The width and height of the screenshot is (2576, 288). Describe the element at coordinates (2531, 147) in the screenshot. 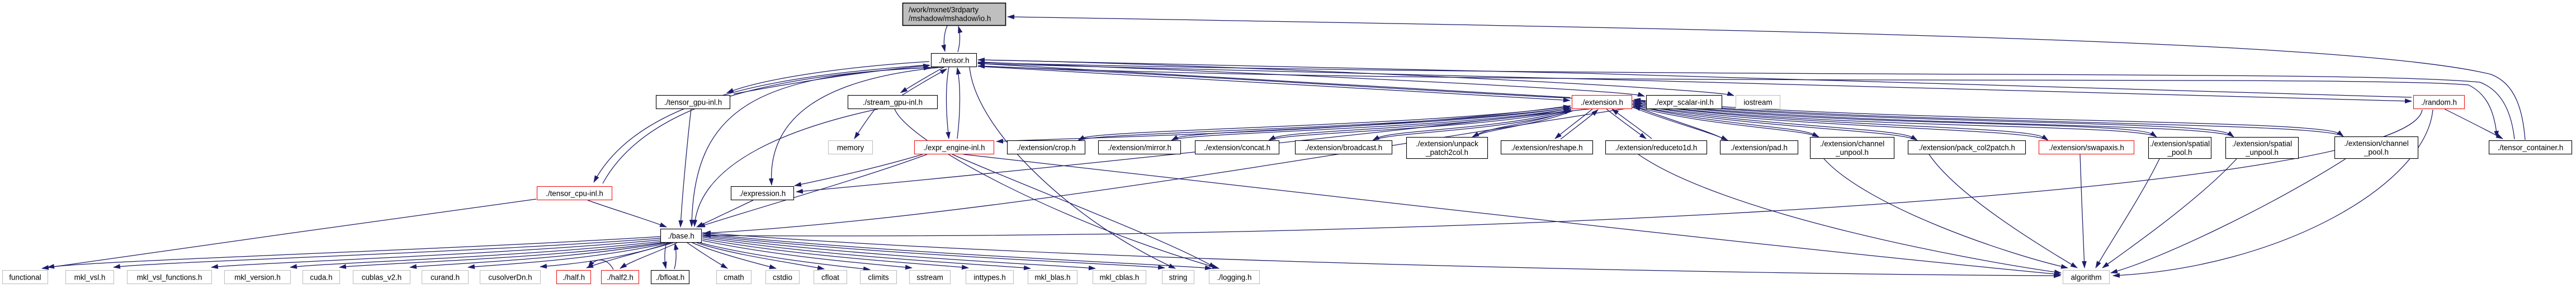

I see `svg-text: ./tensor_container.h` at that location.